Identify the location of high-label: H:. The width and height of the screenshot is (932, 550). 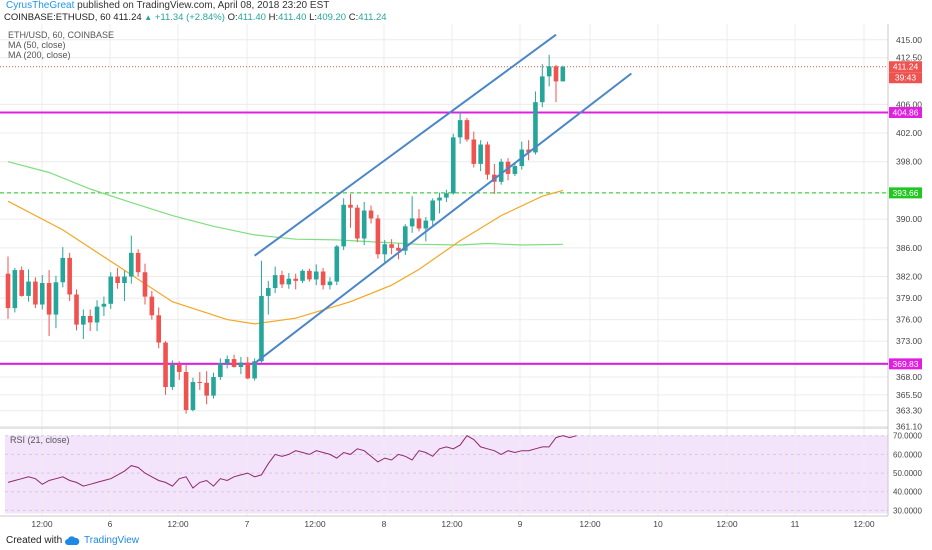
(273, 17).